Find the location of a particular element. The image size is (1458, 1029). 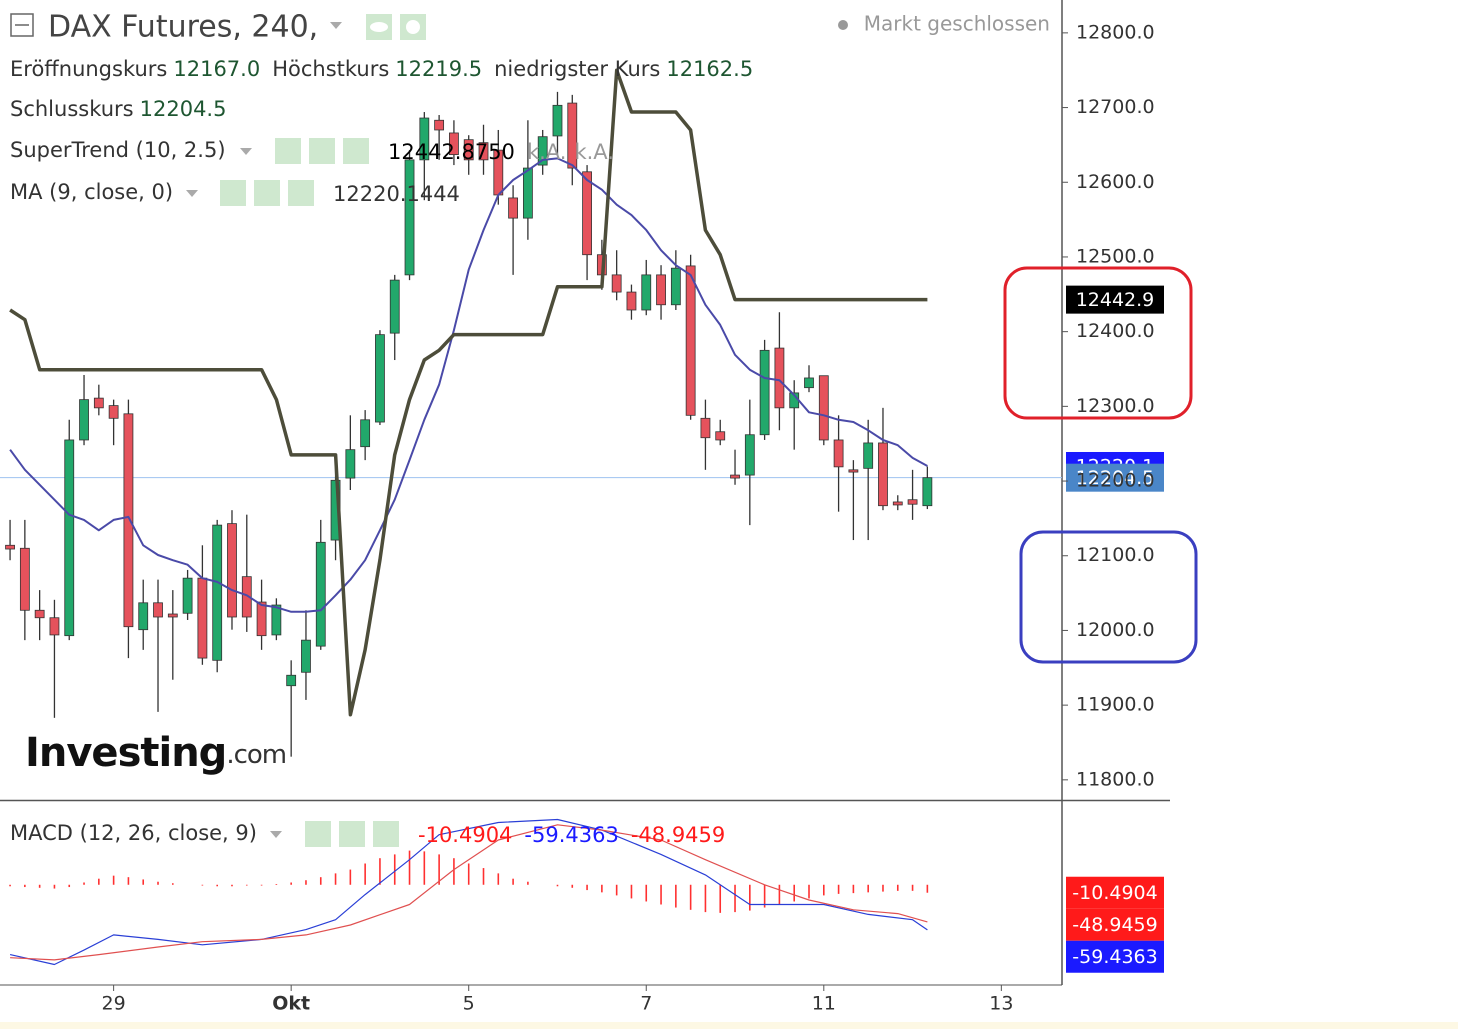

indicator-value: -48.9459 is located at coordinates (678, 835).